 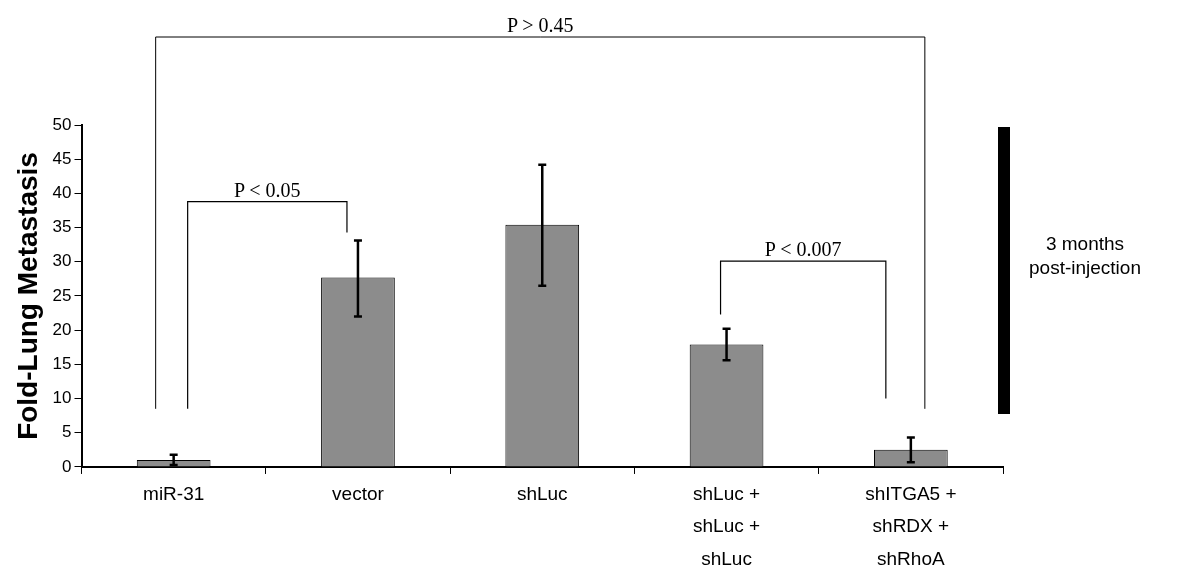 What do you see at coordinates (62, 227) in the screenshot?
I see `y-tick-label: 35` at bounding box center [62, 227].